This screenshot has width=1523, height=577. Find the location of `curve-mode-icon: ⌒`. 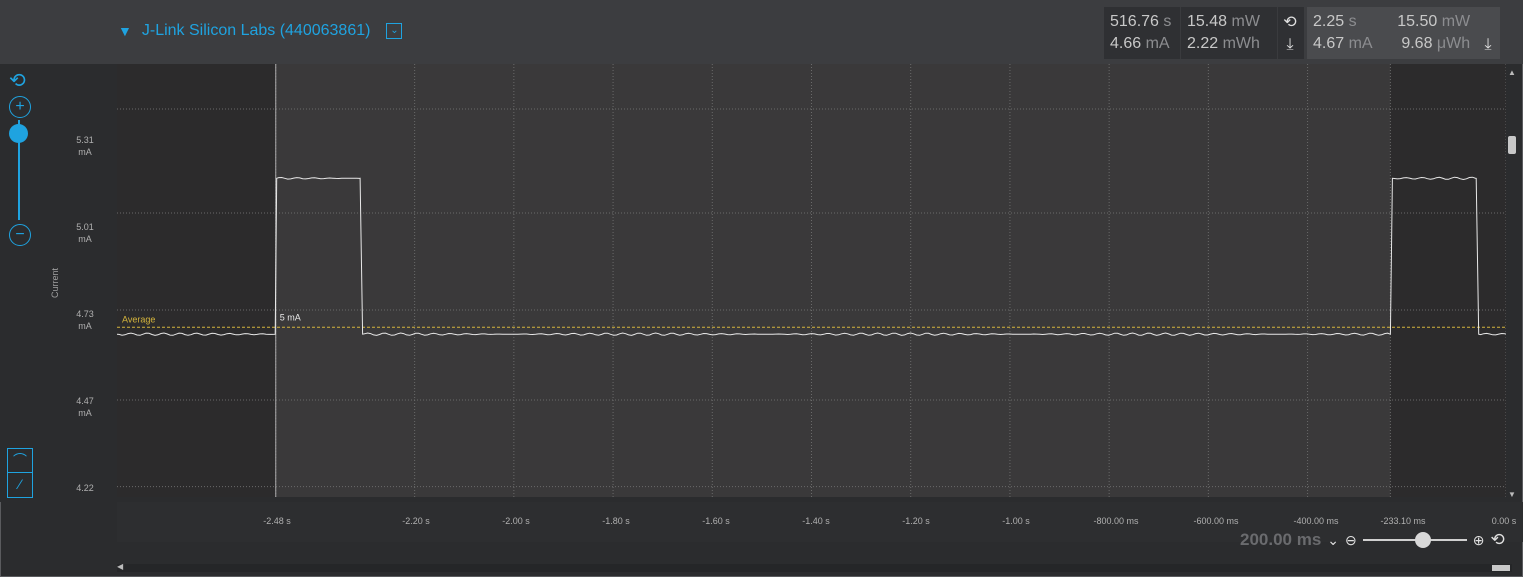

curve-mode-icon: ⌒ is located at coordinates (20, 461).